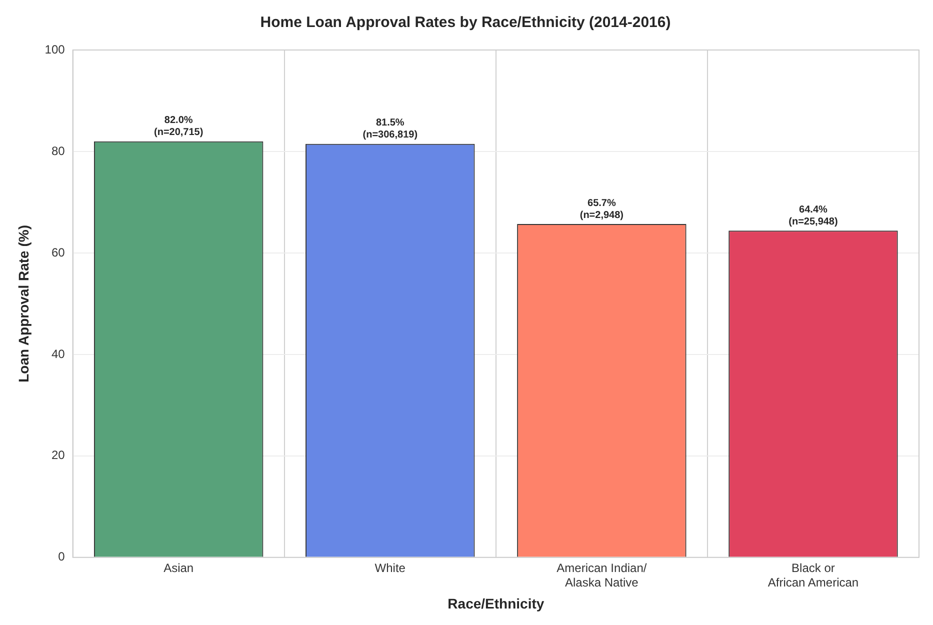  What do you see at coordinates (58, 151) in the screenshot?
I see `y-tick-label: 80` at bounding box center [58, 151].